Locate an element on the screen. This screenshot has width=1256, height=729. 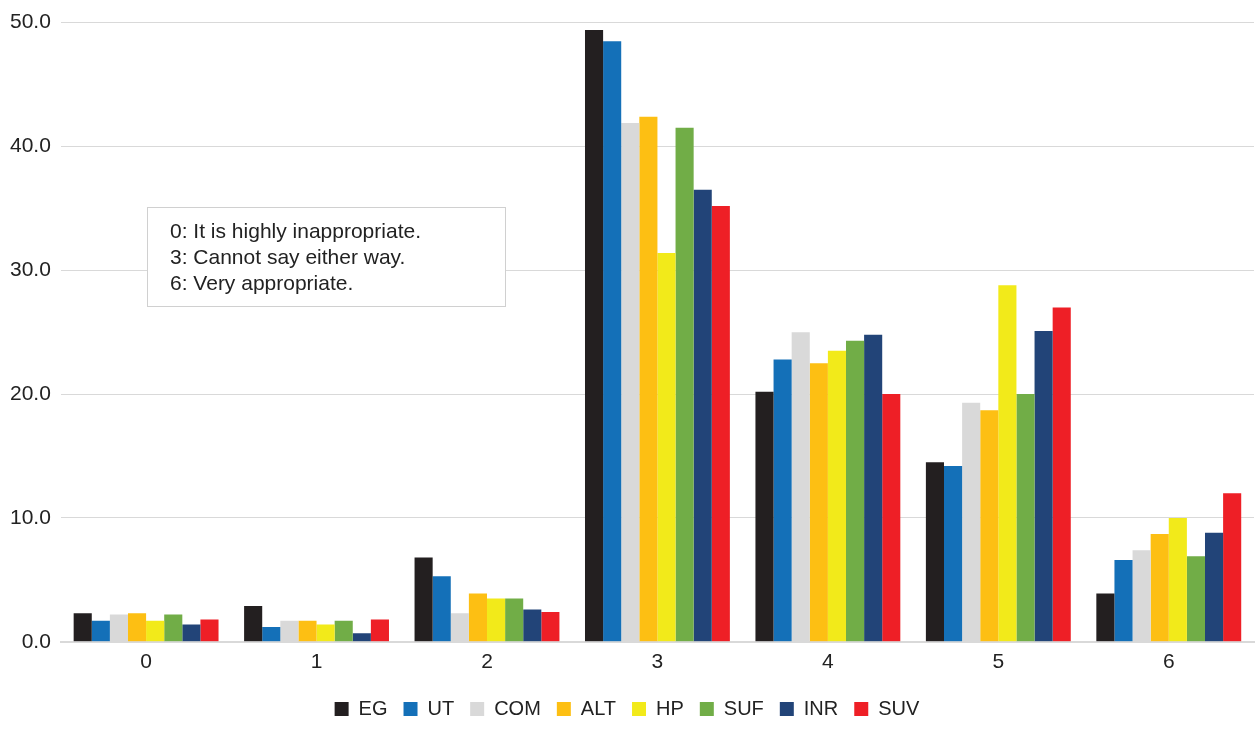
legend-label: SUF is located at coordinates (743, 707).